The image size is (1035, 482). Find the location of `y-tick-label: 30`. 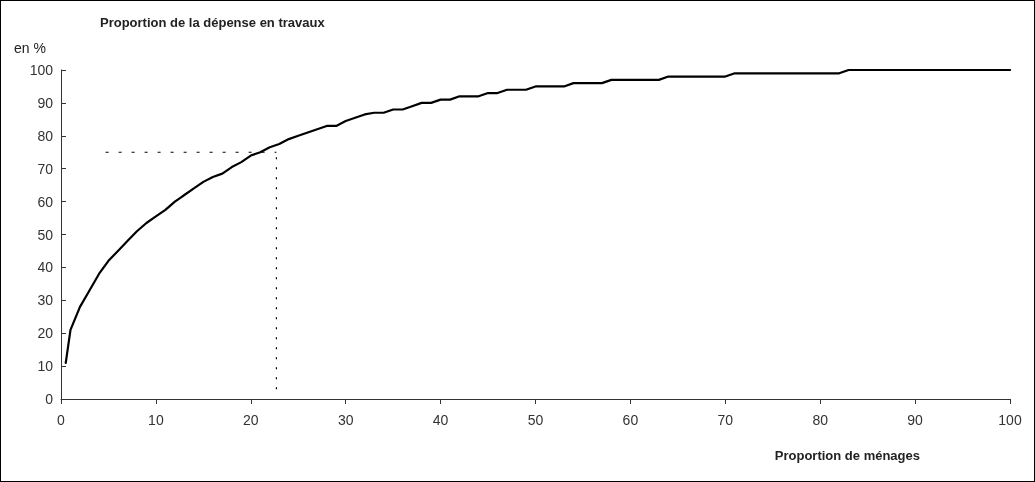

y-tick-label: 30 is located at coordinates (45, 300).